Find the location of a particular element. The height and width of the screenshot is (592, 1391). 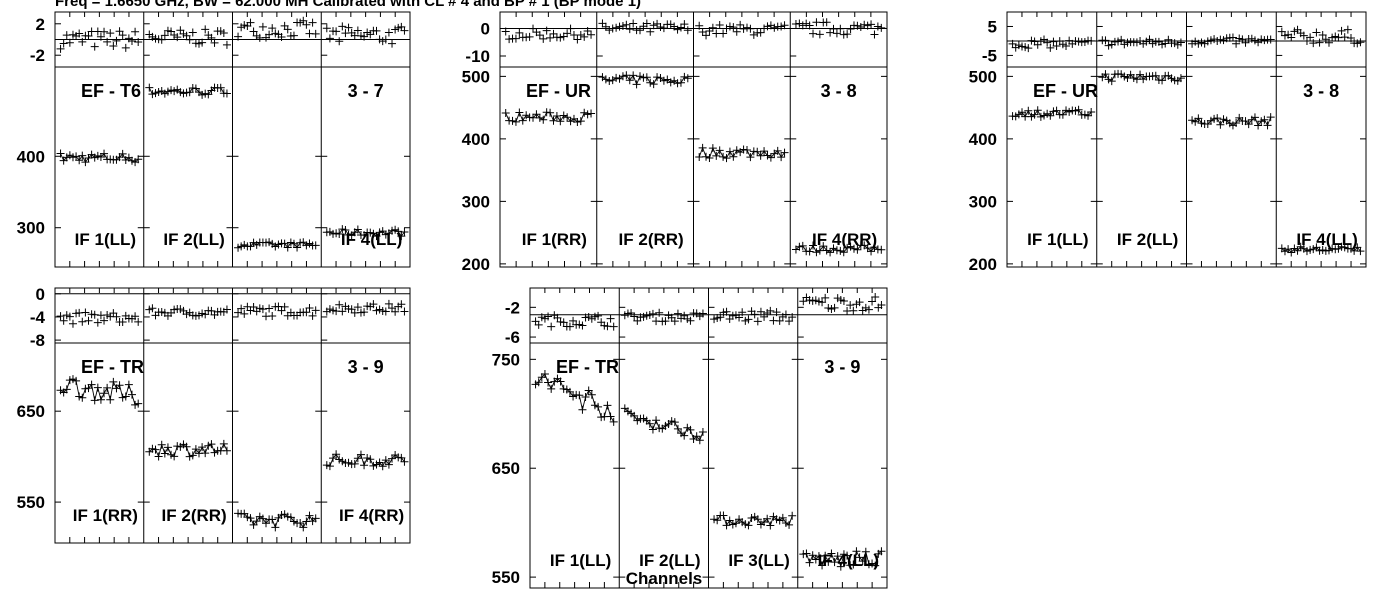

amplitude-tick-label: 500 is located at coordinates (983, 76).